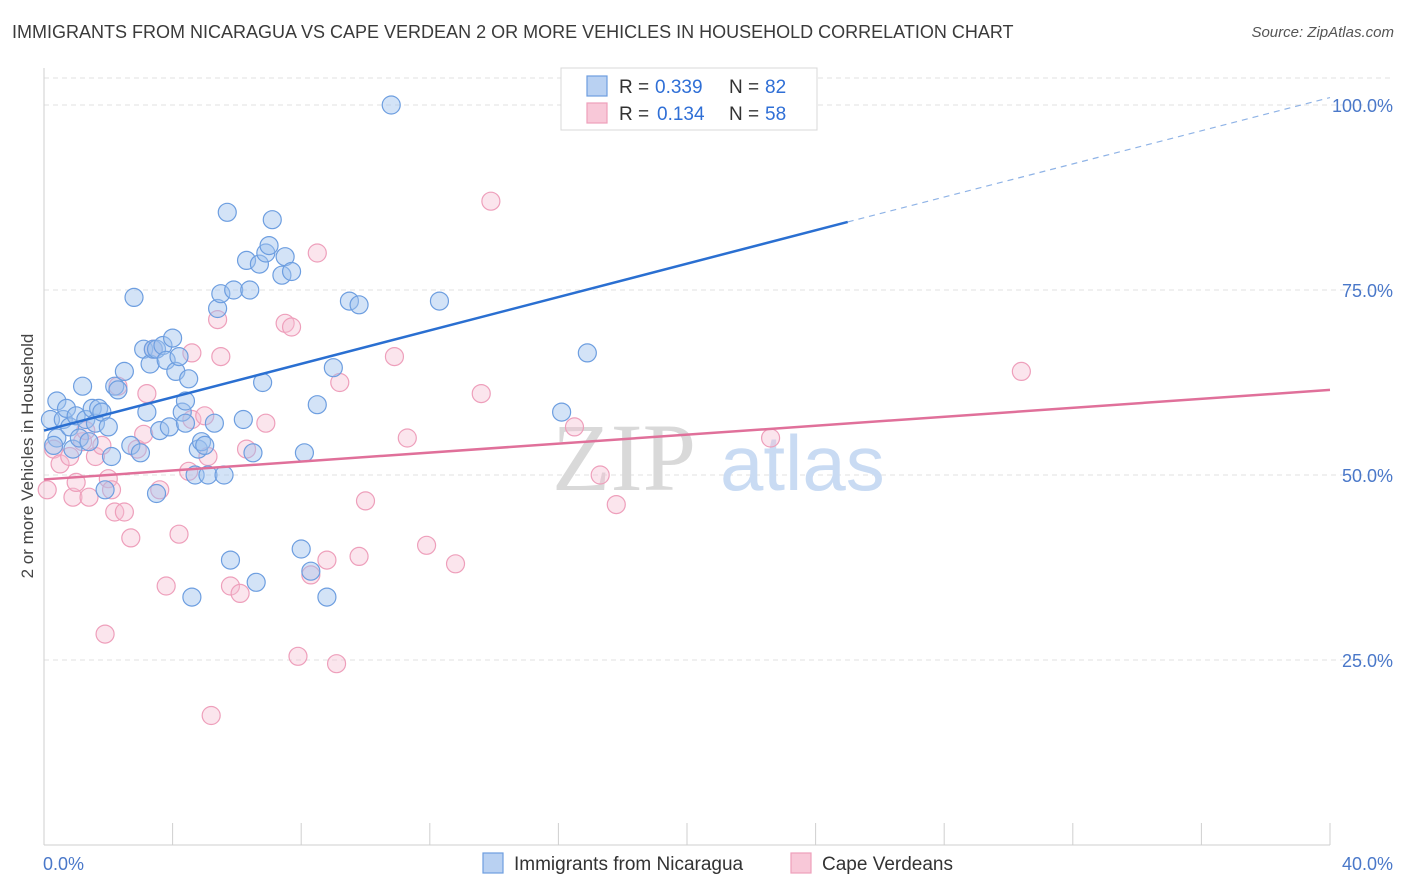 This screenshot has height=892, width=1406. Describe the element at coordinates (629, 864) in the screenshot. I see `bottom-legend-label-nicaragua: Immigrants from Nicaragua` at that location.